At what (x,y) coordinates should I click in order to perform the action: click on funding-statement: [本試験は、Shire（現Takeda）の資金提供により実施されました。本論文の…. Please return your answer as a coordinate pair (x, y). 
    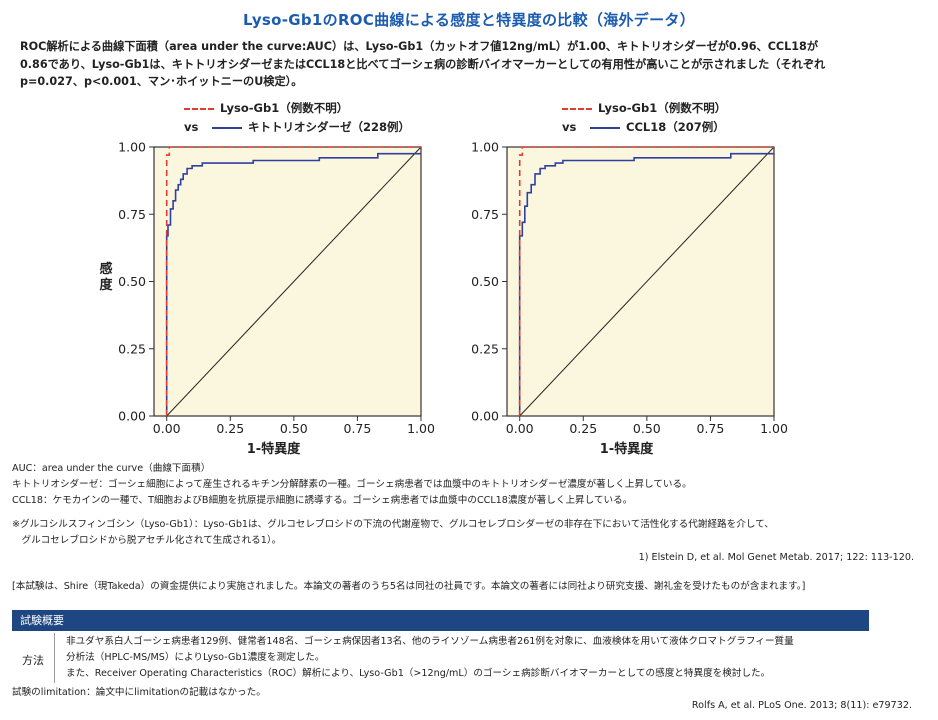
    Looking at the image, I should click on (409, 586).